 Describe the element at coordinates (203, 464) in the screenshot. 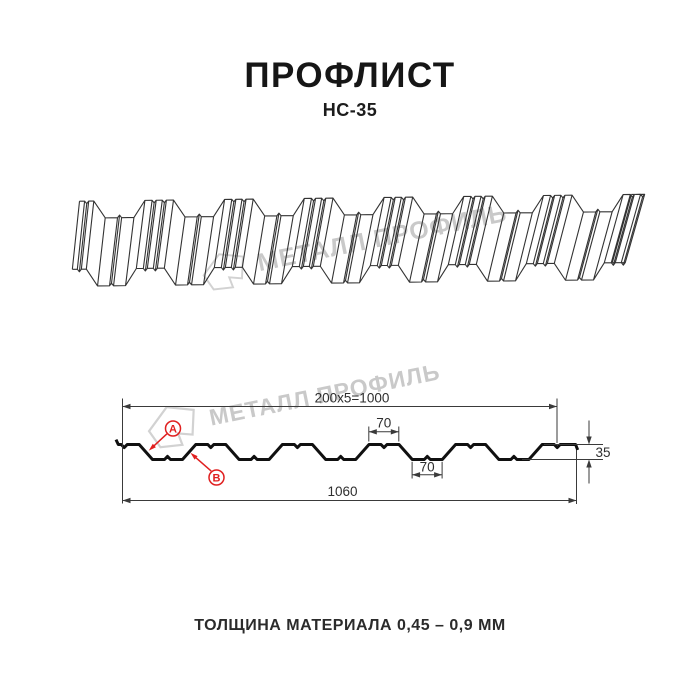

I see `marker-b-arrow` at that location.